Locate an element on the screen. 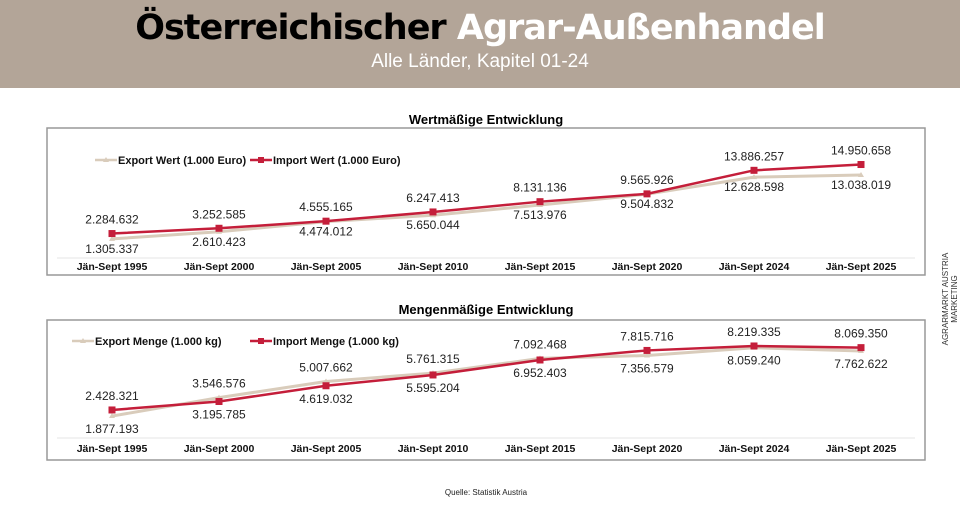  import-data-label: 5.595.204 is located at coordinates (433, 388).